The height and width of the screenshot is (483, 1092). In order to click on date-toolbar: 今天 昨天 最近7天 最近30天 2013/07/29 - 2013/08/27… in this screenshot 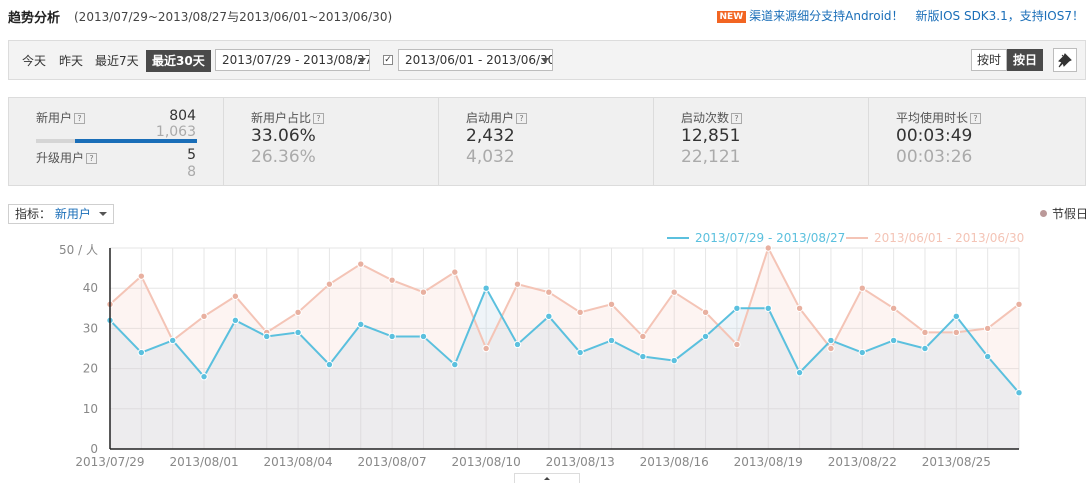, I will do `click(547, 60)`.